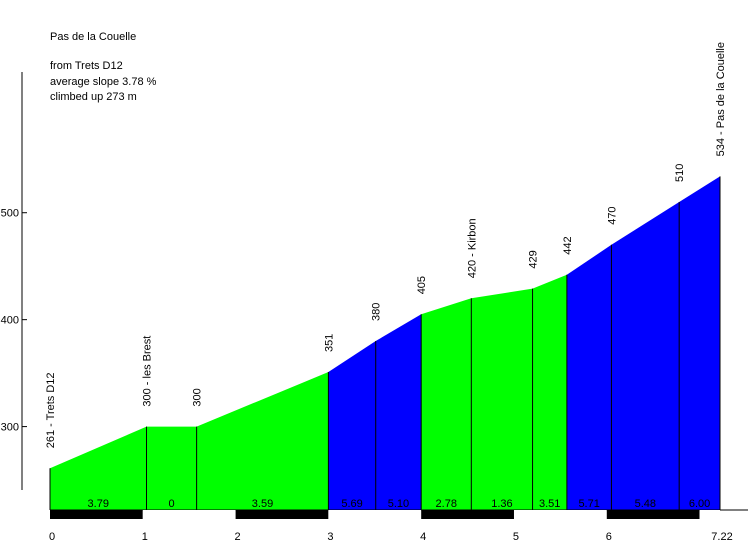  I want to click on slope-label: 5.71, so click(588, 504).